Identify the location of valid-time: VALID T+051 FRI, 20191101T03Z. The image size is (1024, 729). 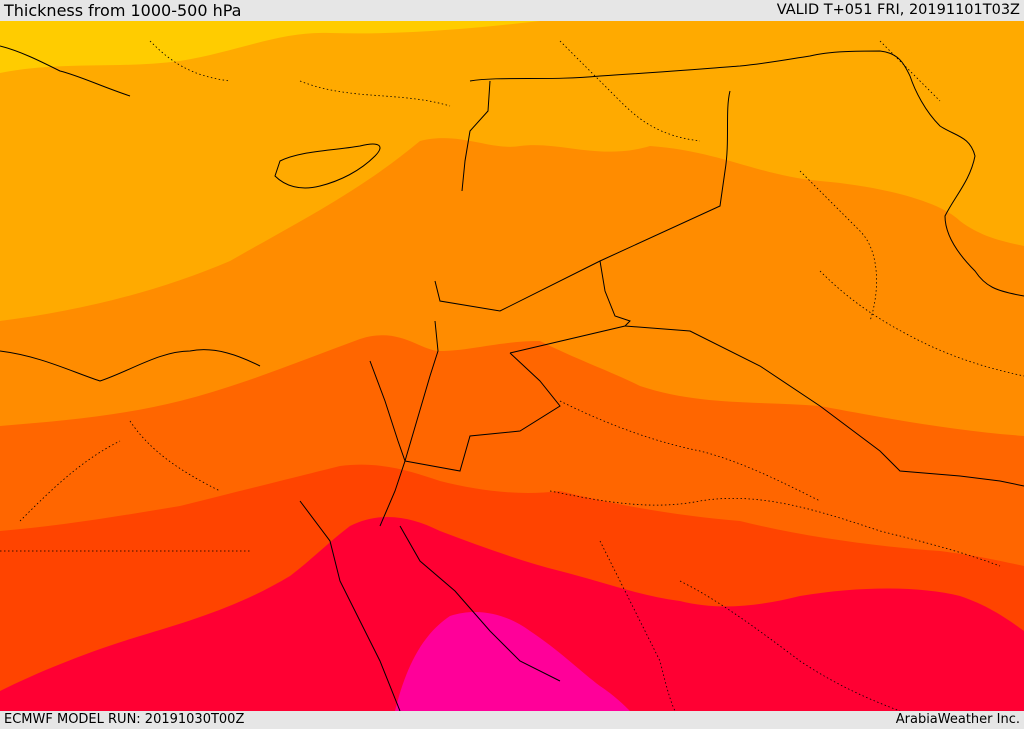
(898, 10).